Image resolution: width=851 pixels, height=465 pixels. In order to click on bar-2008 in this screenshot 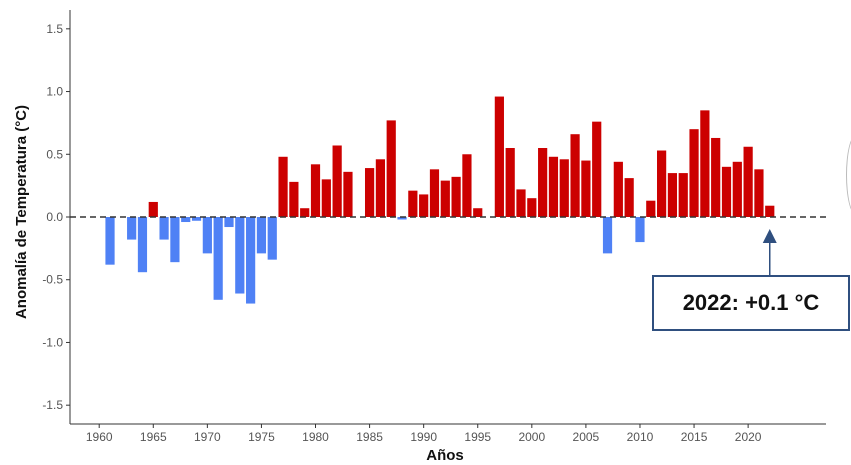, I will do `click(618, 189)`.